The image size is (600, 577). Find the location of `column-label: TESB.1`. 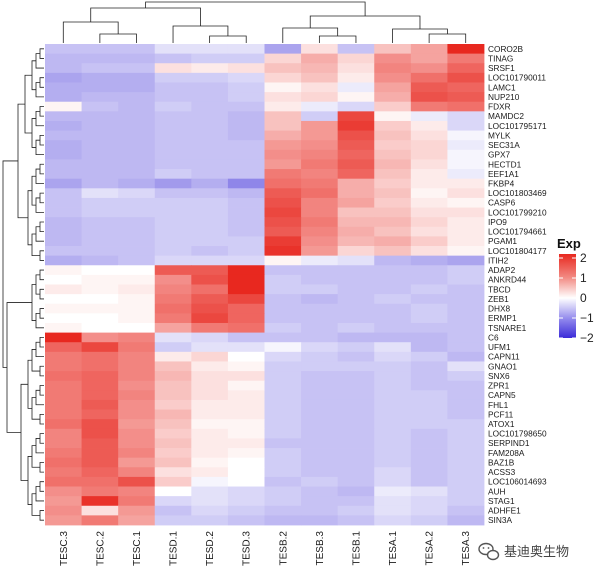

column-label: TESB.1 is located at coordinates (356, 548).